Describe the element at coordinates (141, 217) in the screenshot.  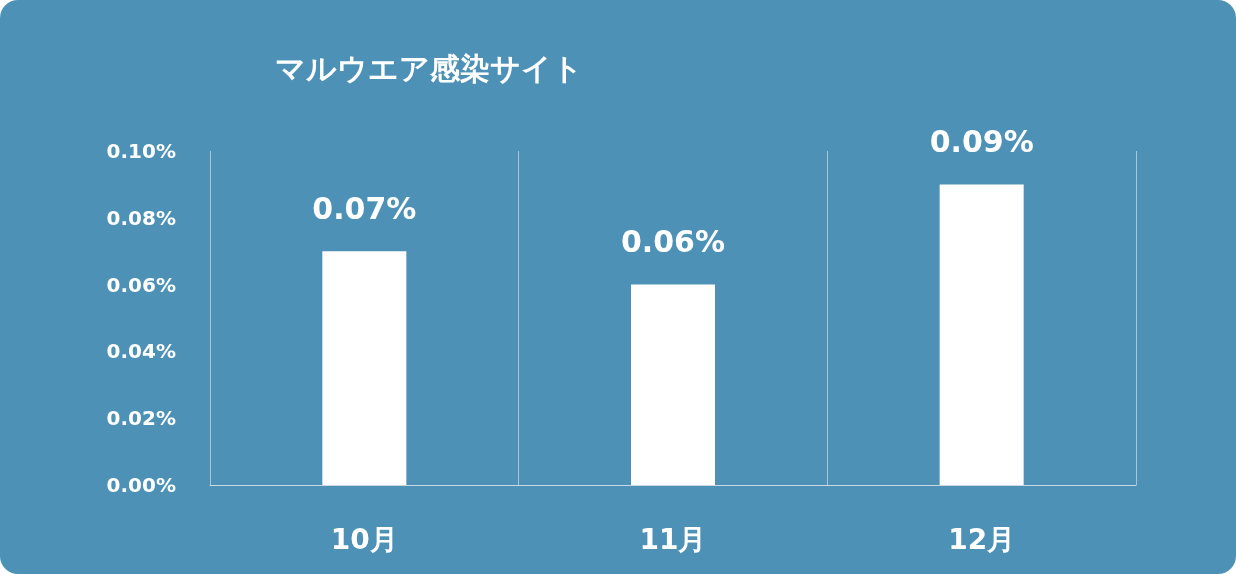
I see `y-tick-label: 0.08%` at that location.